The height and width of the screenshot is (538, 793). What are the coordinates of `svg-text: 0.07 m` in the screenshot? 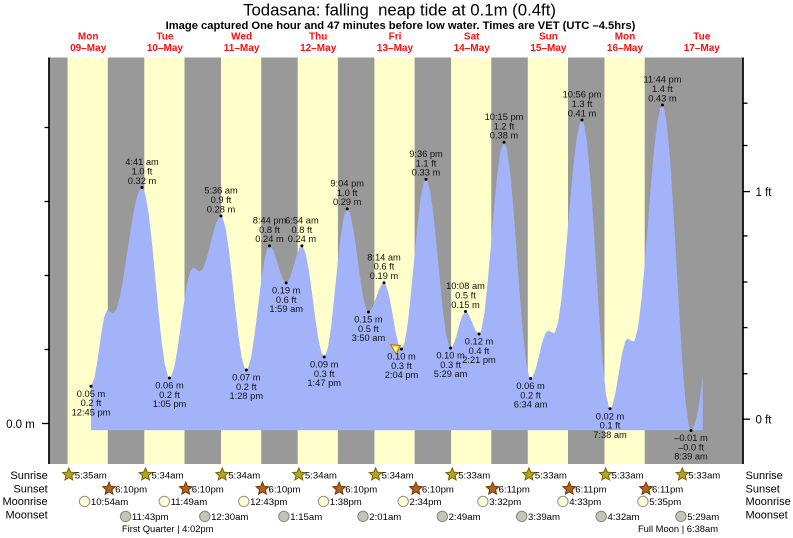 It's located at (246, 378).